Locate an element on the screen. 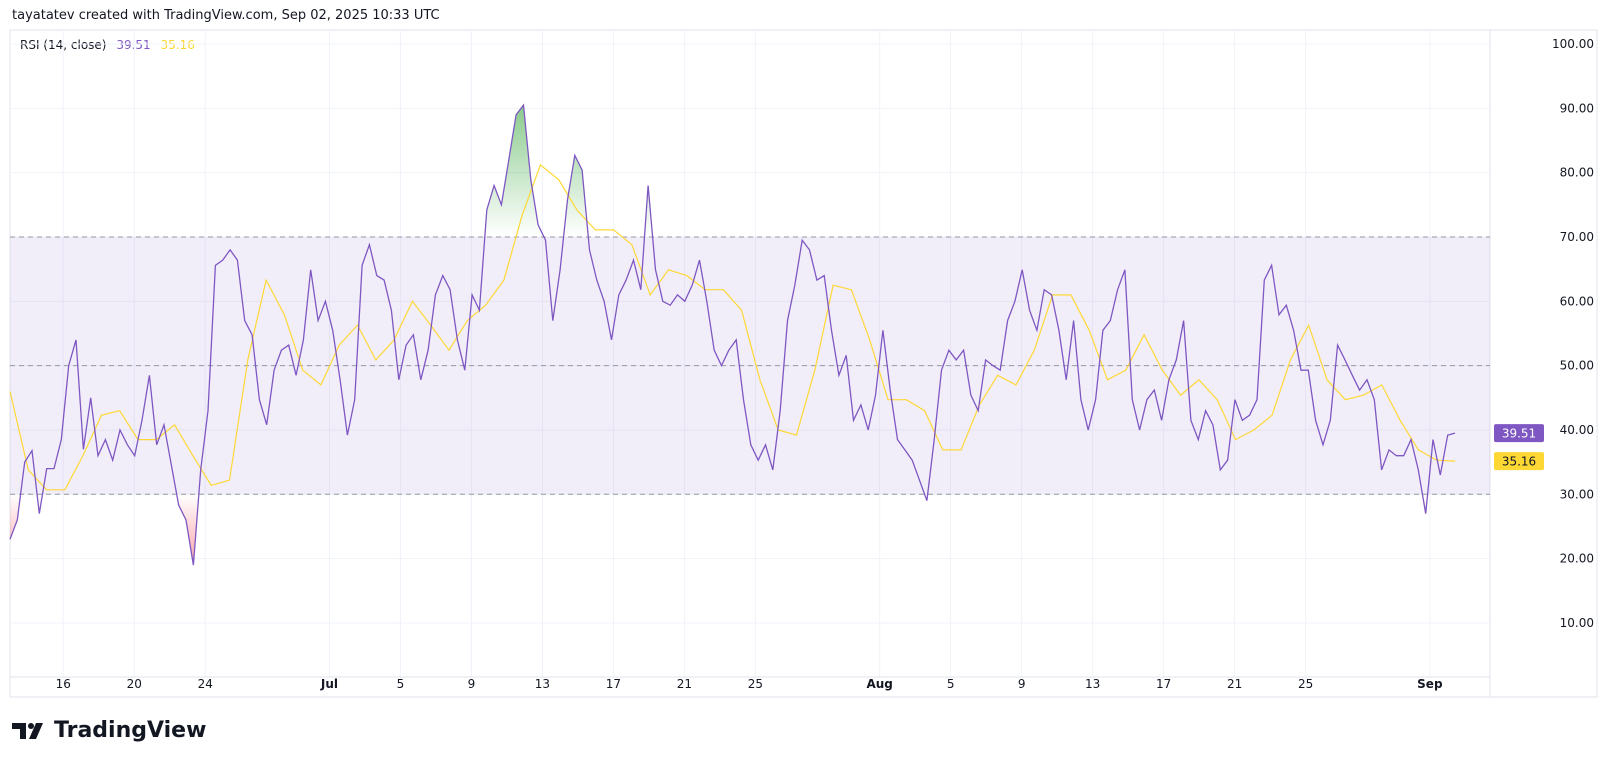  tradingview-logo: TradingView is located at coordinates (109, 730).